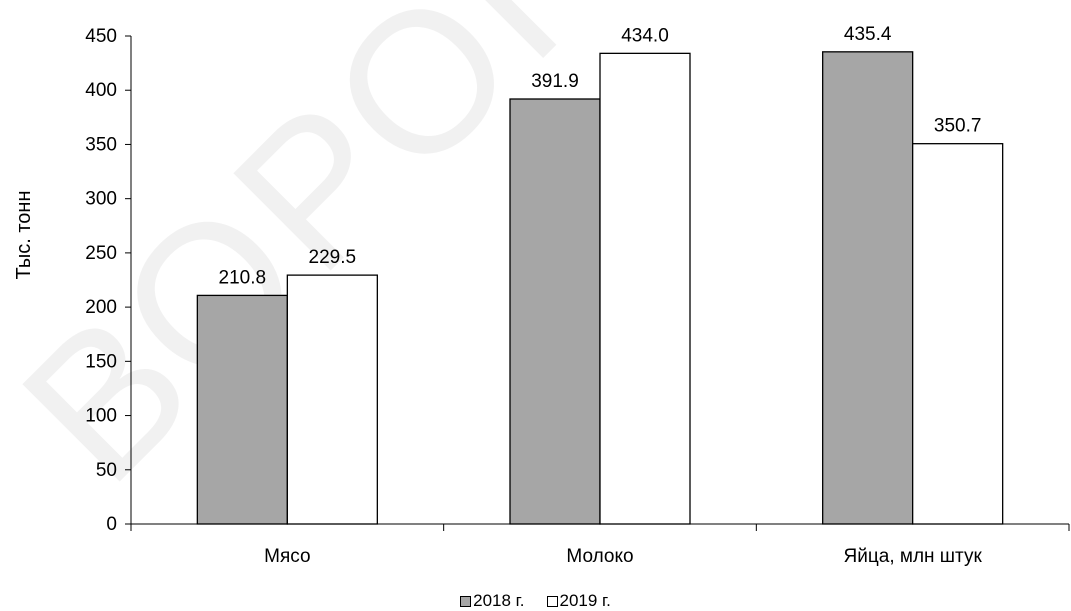 This screenshot has width=1071, height=611. I want to click on y-tick-label: 400, so click(101, 90).